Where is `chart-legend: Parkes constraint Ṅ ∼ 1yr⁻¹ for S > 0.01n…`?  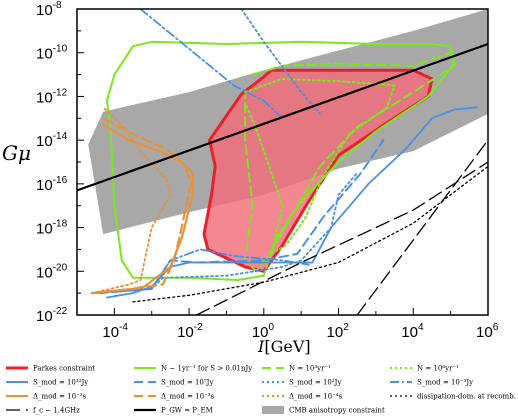
chart-legend: Parkes constraint Ṅ ∼ 1yr⁻¹ for S > 0.01n… is located at coordinates (261, 389).